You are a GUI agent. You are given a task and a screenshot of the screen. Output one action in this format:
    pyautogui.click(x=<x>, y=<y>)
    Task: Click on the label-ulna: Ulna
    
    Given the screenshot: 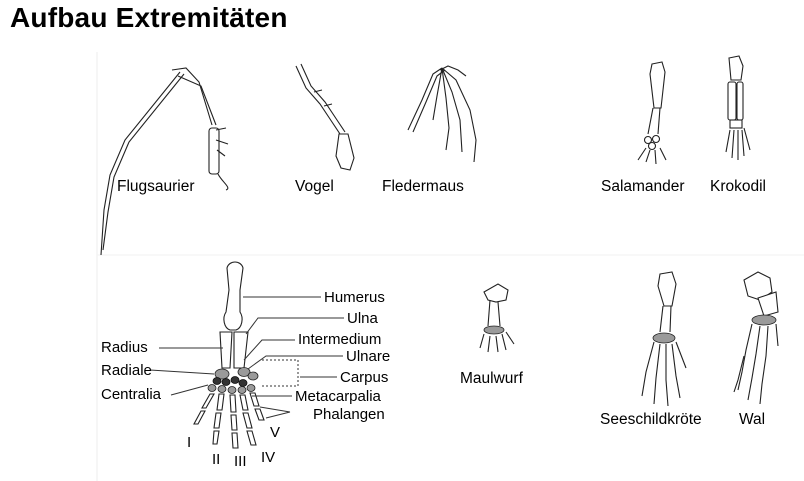 What is the action you would take?
    pyautogui.click(x=362, y=318)
    